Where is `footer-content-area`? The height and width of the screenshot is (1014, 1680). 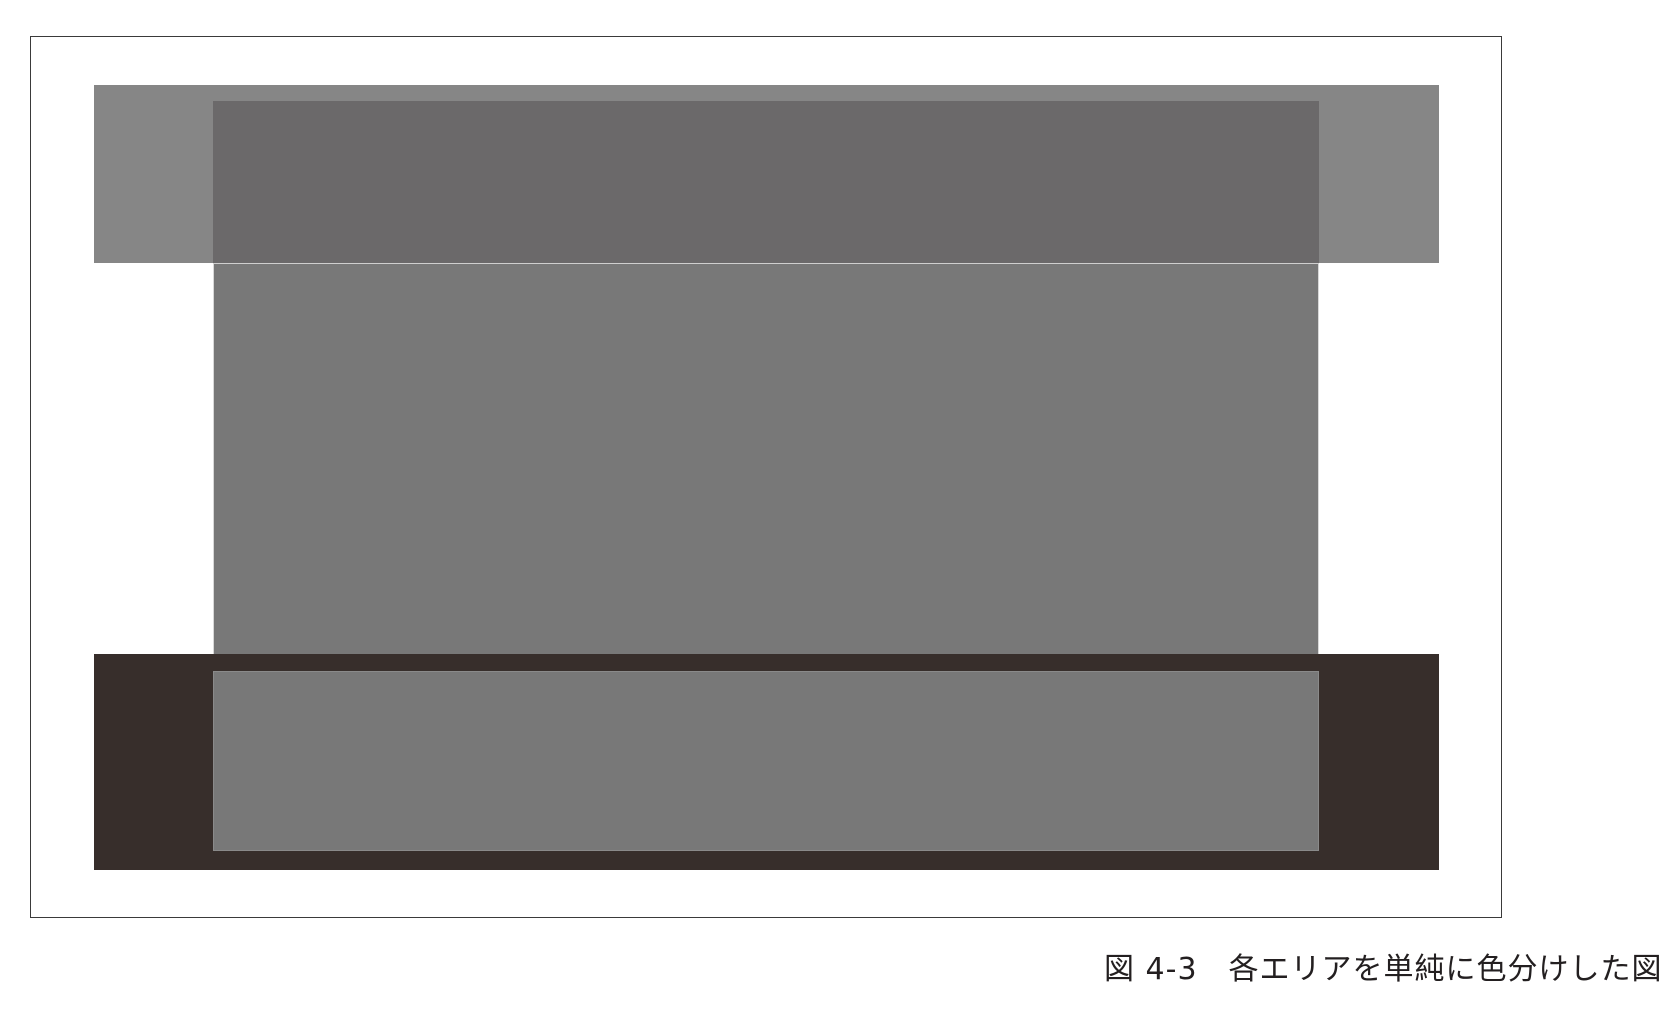 footer-content-area is located at coordinates (766, 761).